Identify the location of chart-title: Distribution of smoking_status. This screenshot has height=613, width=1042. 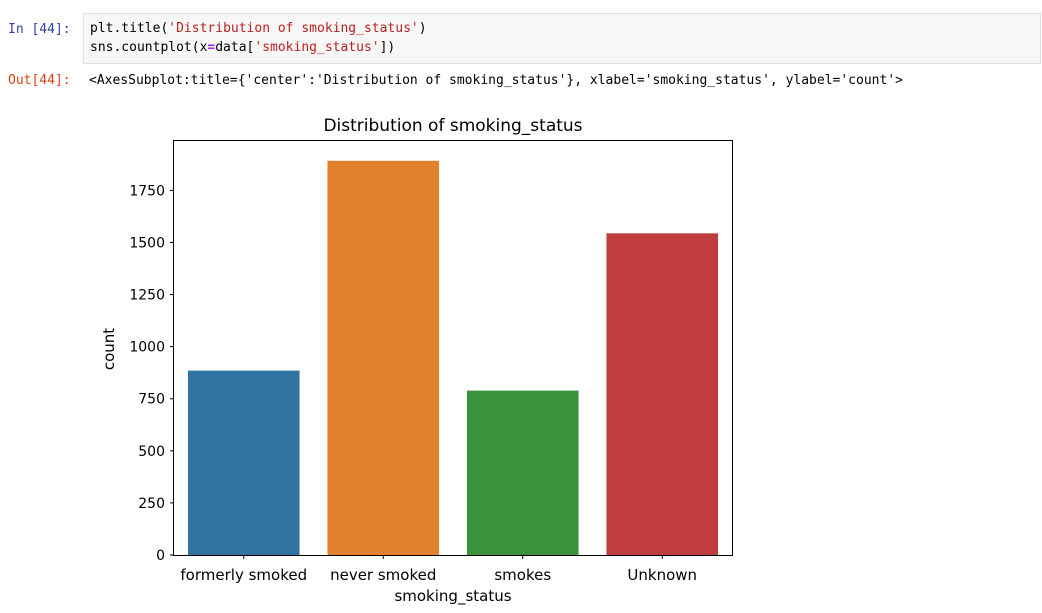
(452, 126).